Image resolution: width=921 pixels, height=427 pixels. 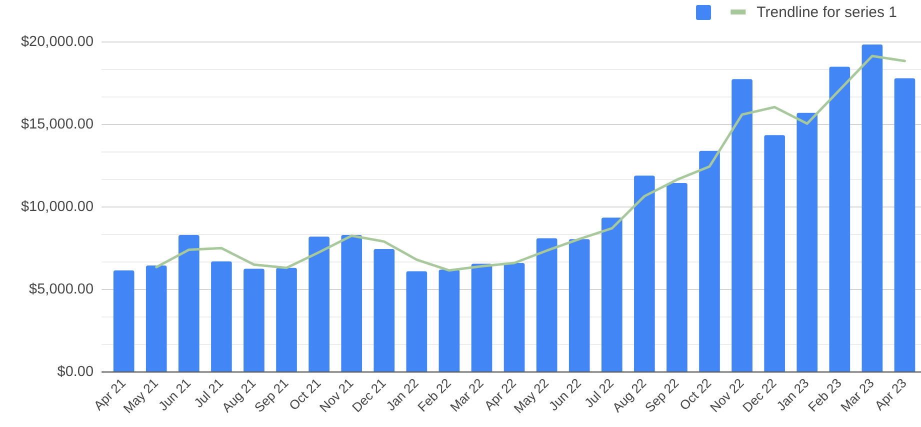 What do you see at coordinates (827, 13) in the screenshot?
I see `legend-label: Trendline for series 1` at bounding box center [827, 13].